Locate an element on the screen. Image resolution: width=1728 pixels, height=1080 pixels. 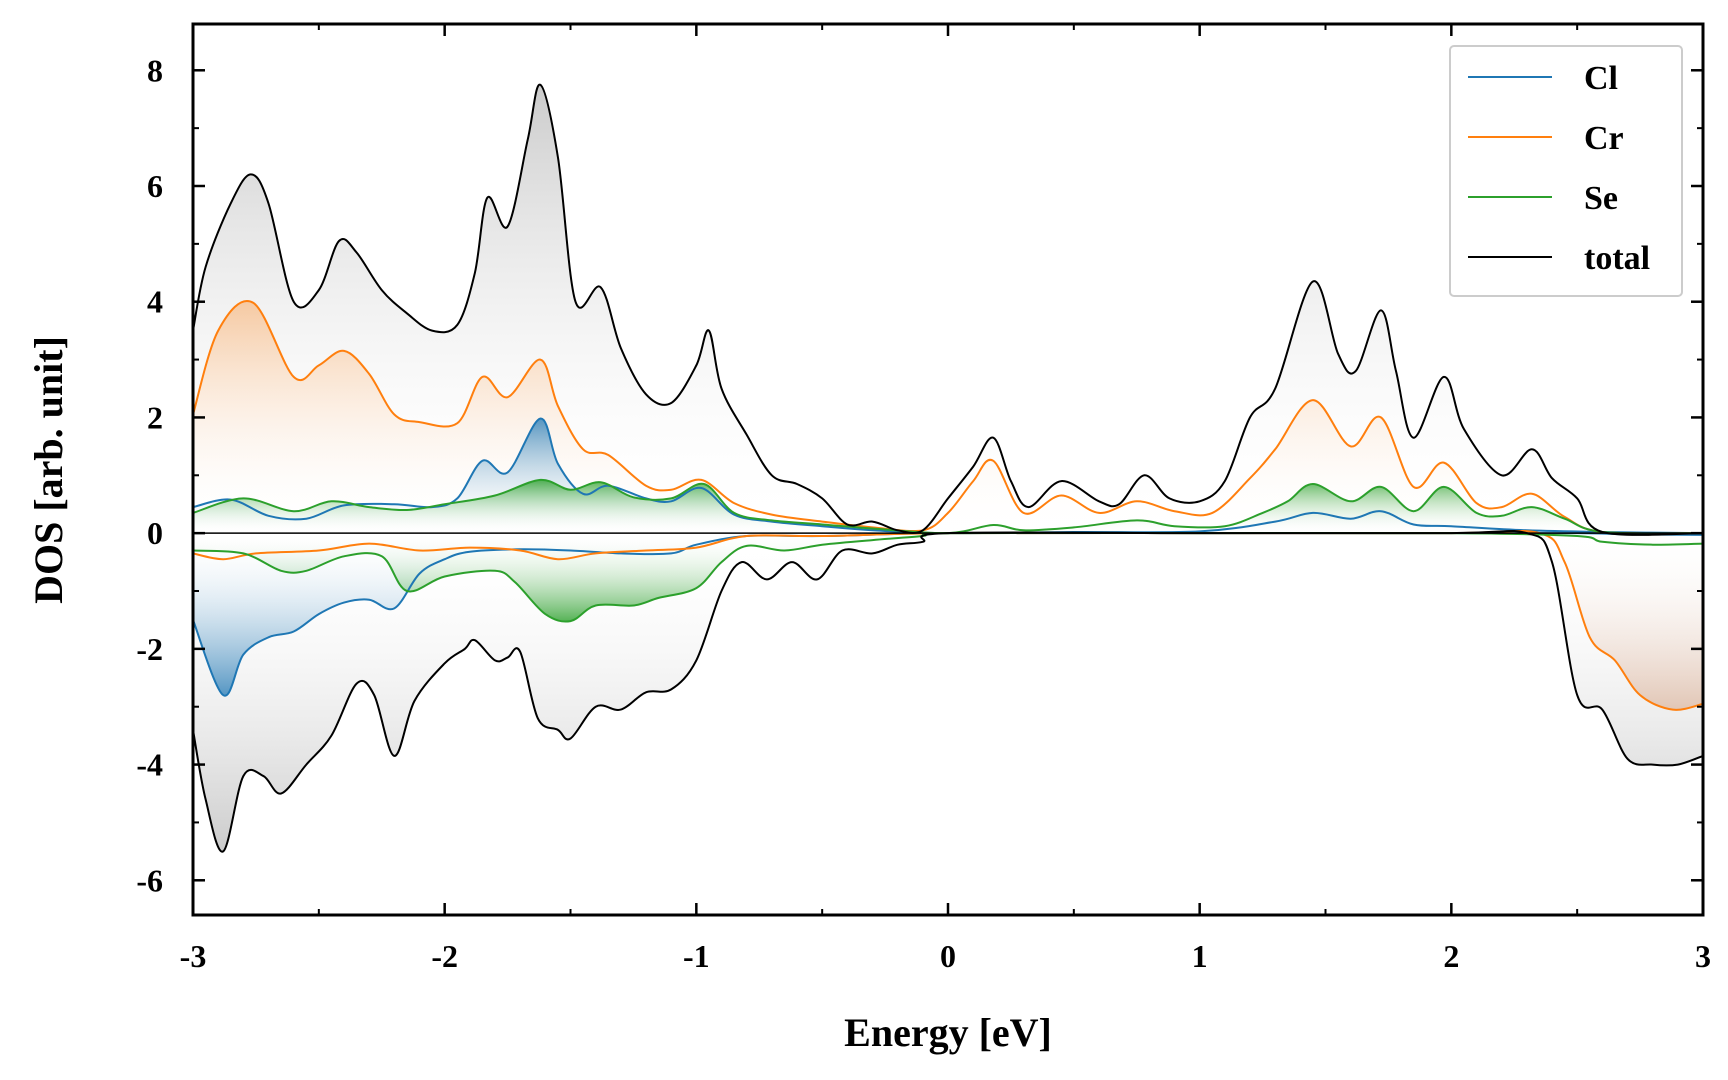
legend-label-total: total is located at coordinates (1617, 258).